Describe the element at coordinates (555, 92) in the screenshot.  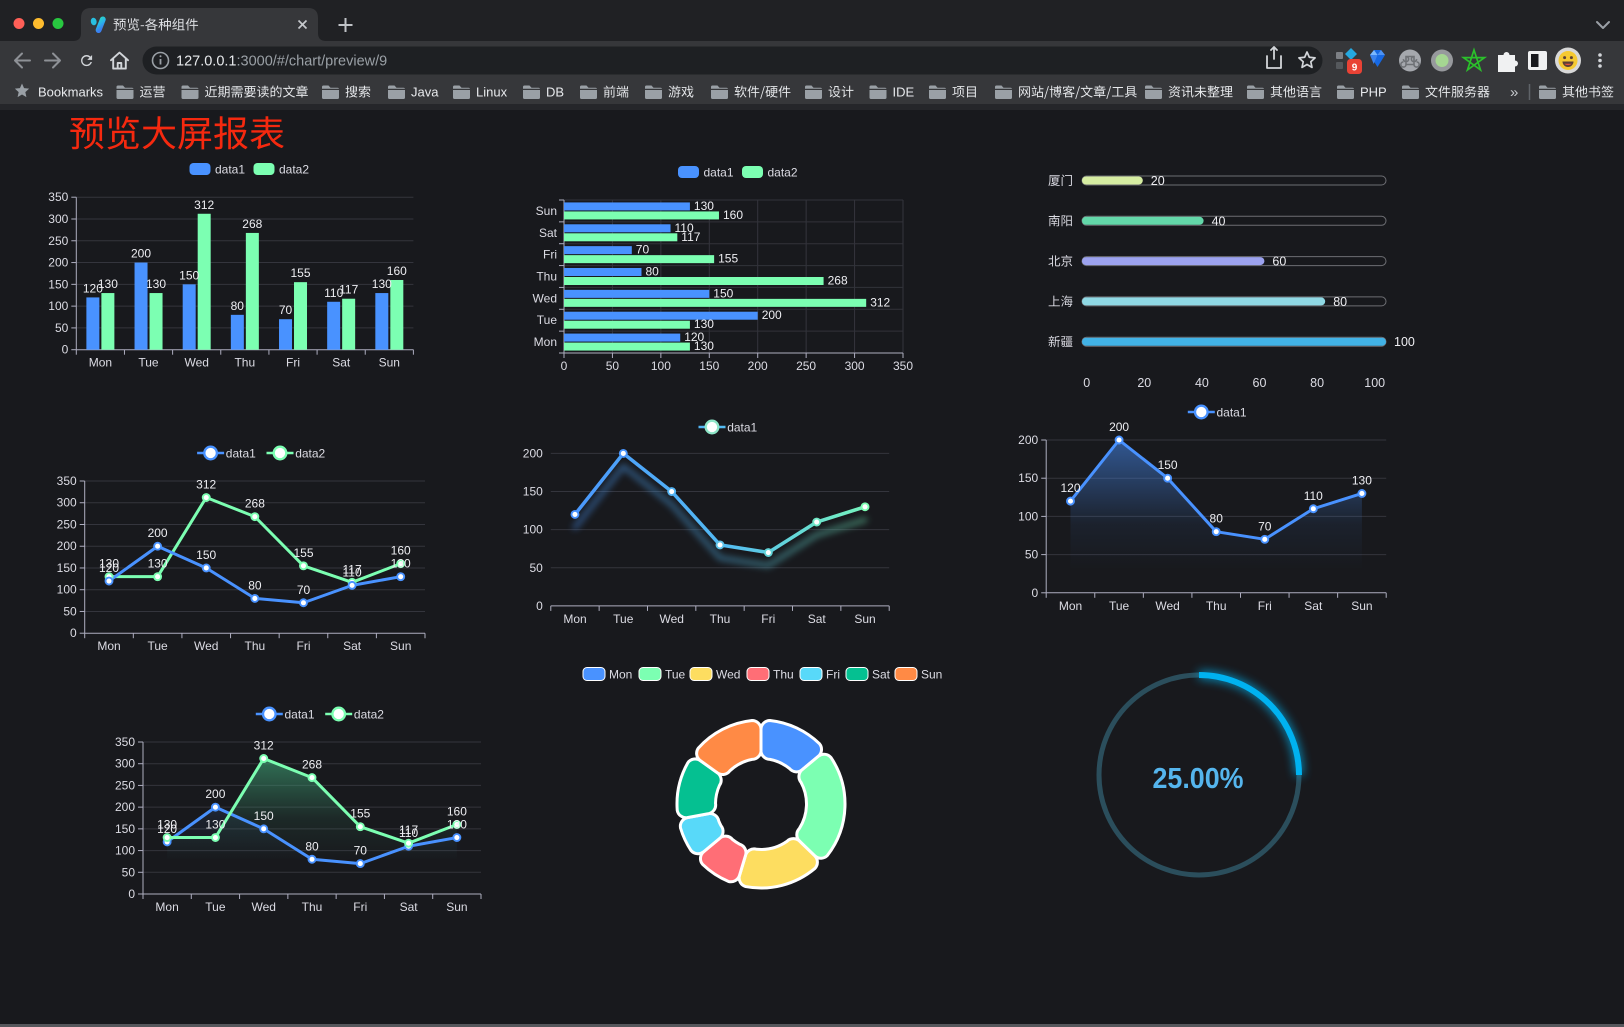
I see `svg-text: DB` at that location.